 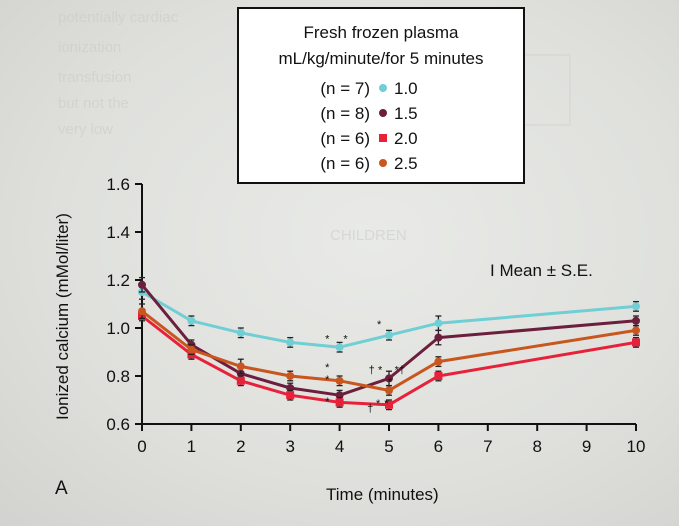 What do you see at coordinates (118, 232) in the screenshot?
I see `y-tick-label-4: 1.4` at bounding box center [118, 232].